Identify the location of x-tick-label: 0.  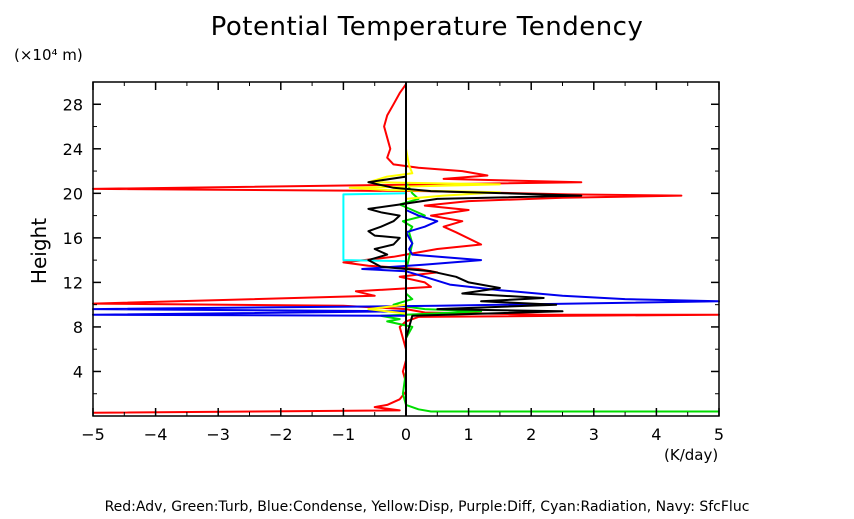
(406, 434).